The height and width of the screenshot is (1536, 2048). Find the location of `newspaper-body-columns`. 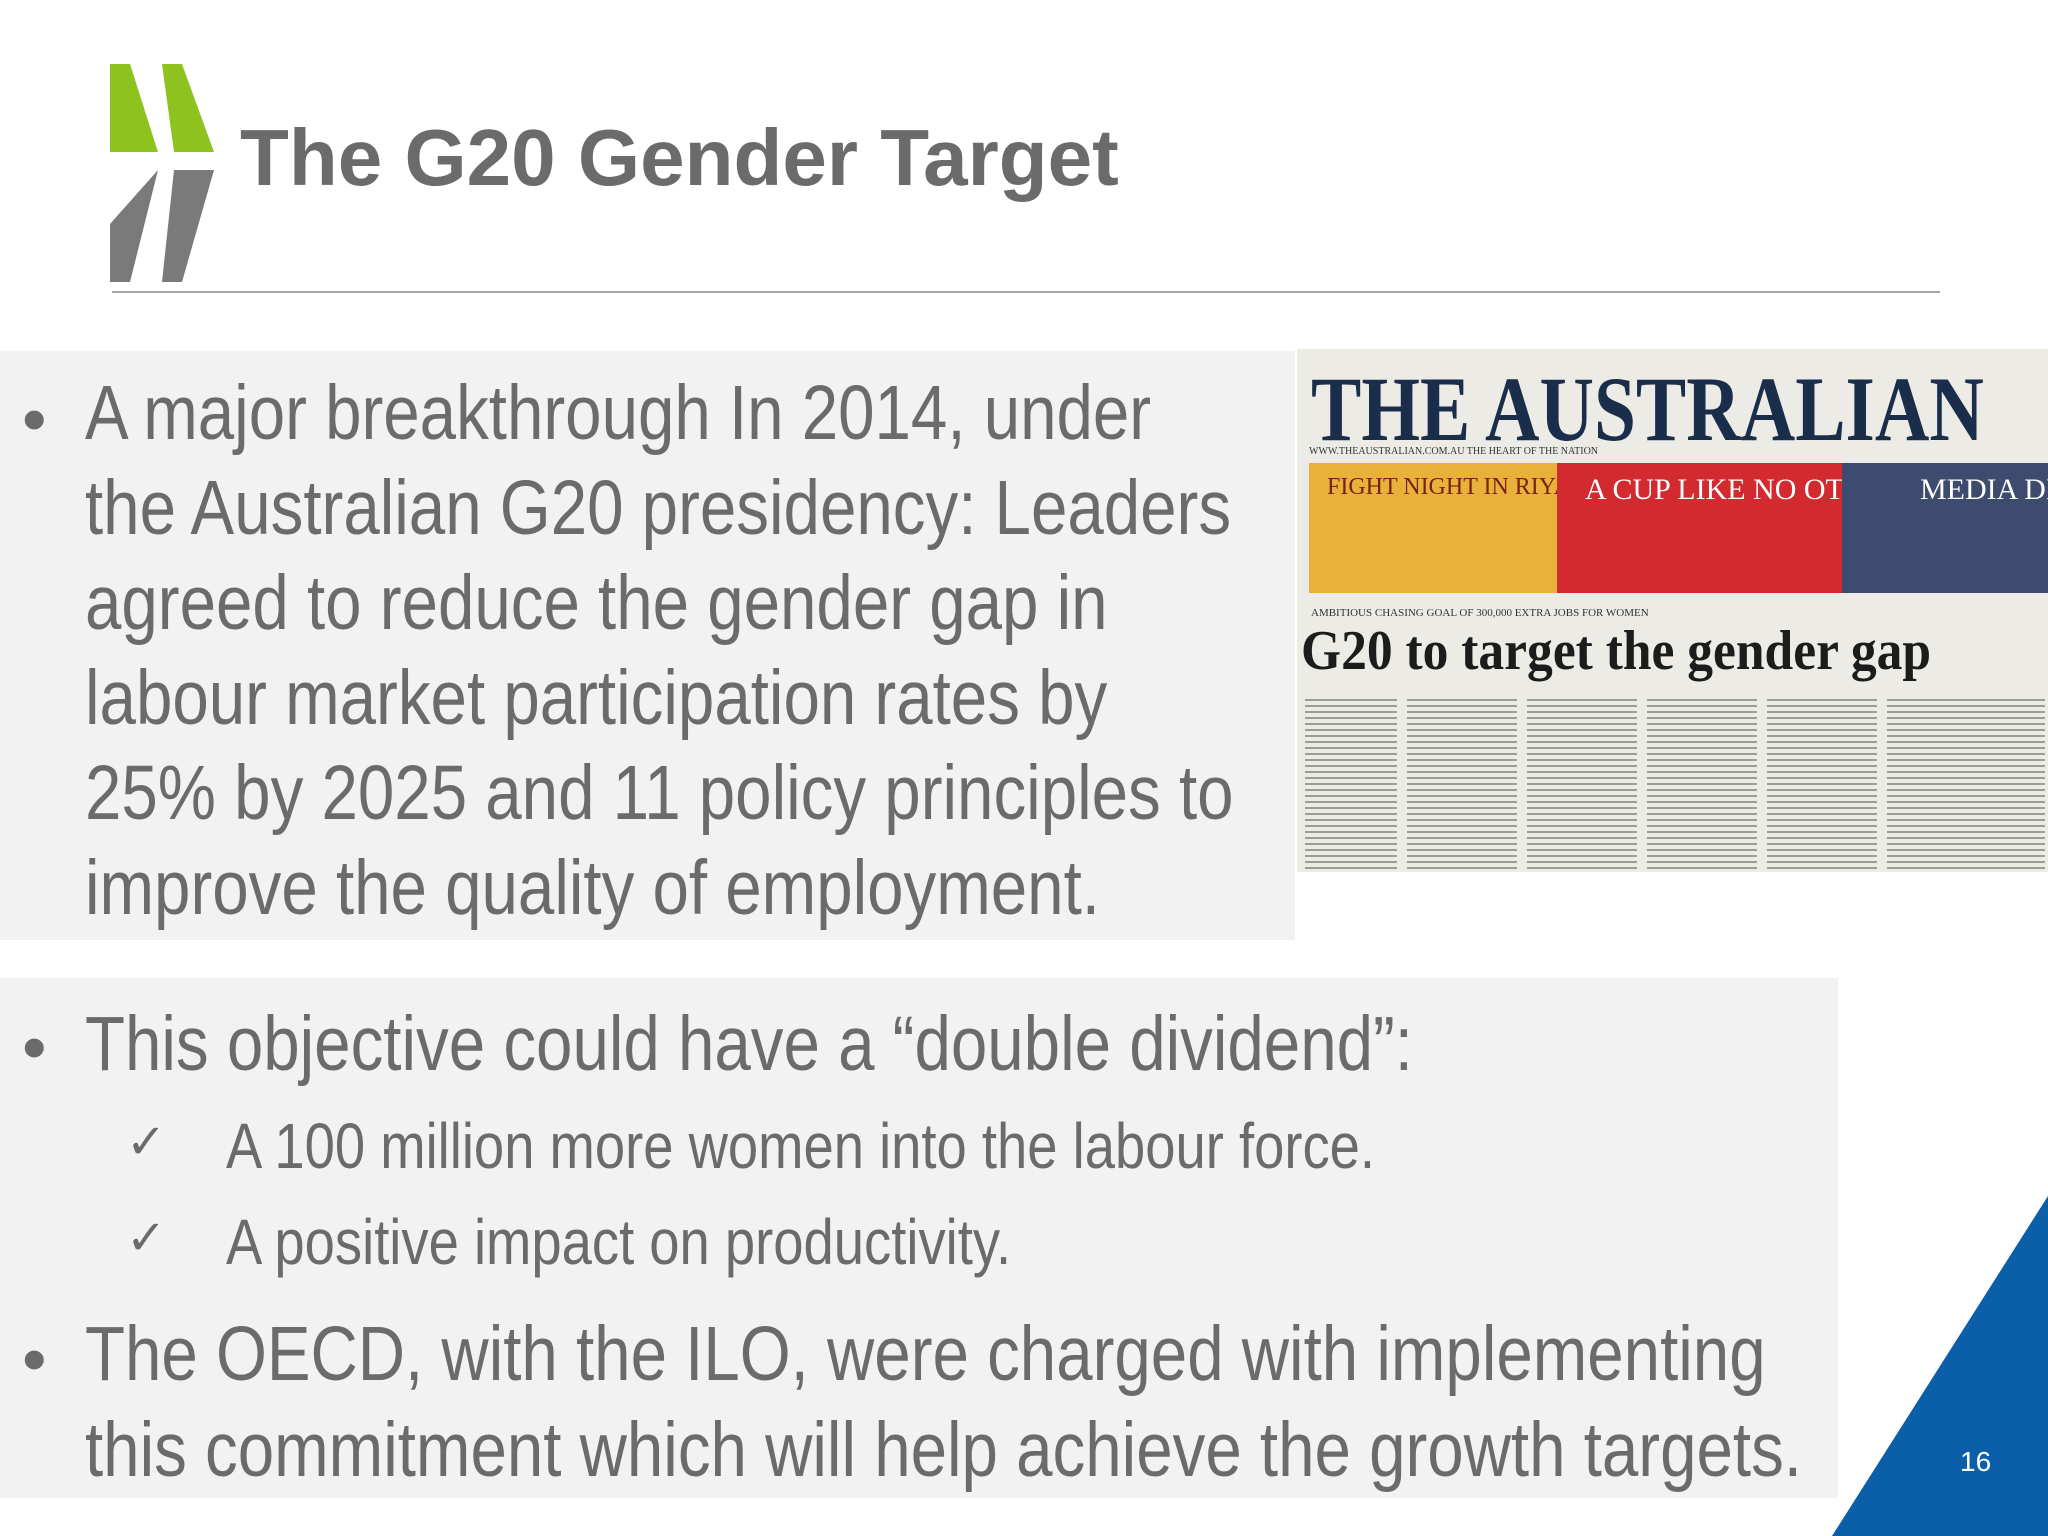

newspaper-body-columns is located at coordinates (1675, 784).